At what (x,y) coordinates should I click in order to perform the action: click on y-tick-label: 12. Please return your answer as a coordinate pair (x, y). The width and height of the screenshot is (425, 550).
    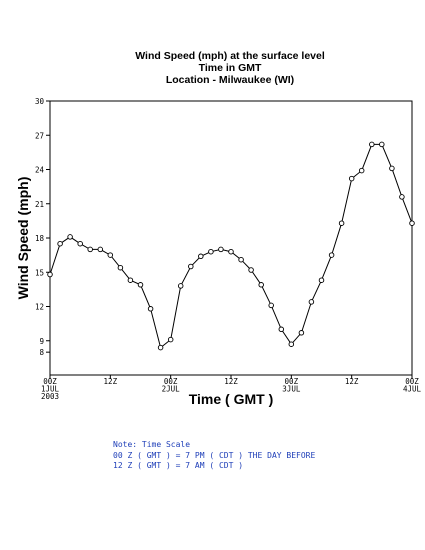
    Looking at the image, I should click on (39, 307).